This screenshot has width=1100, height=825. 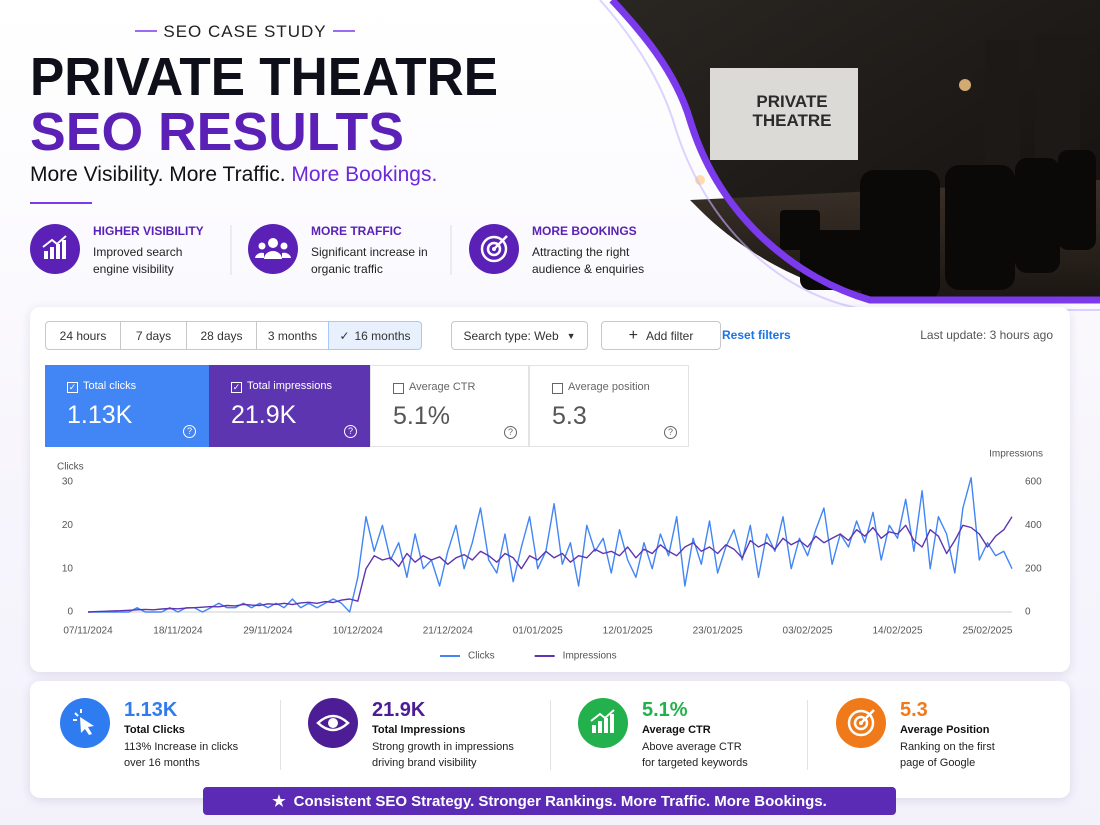 I want to click on metric-label: Total clicks, so click(x=110, y=386).